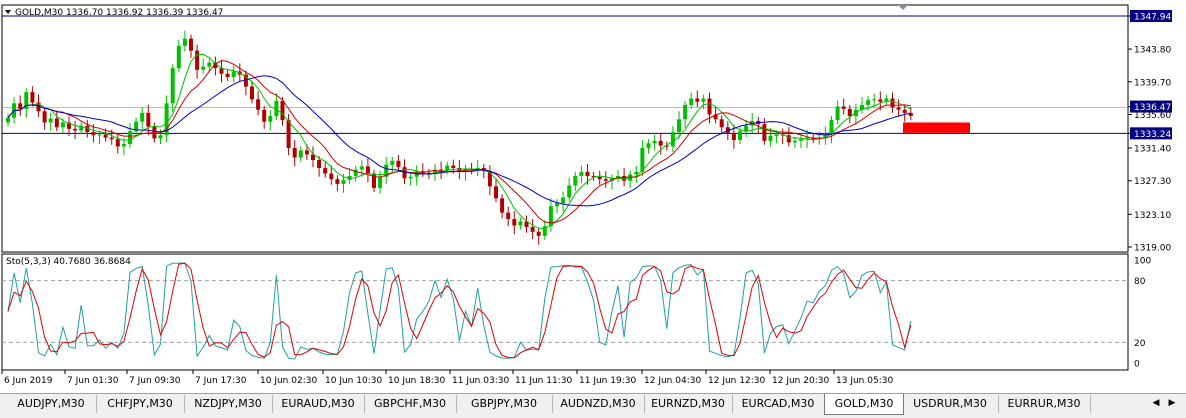 The width and height of the screenshot is (1186, 418). Describe the element at coordinates (1152, 108) in the screenshot. I see `price-label: 1336.47` at that location.